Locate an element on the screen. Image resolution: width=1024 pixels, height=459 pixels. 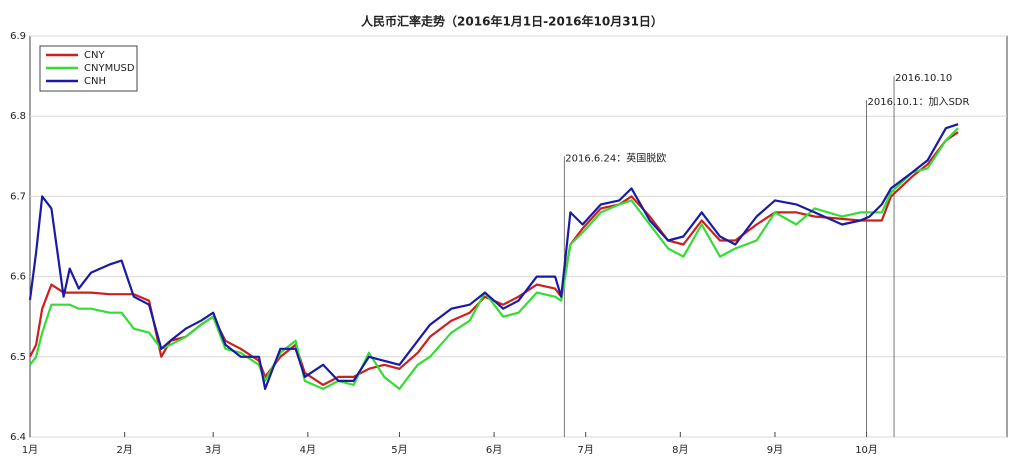
x-tick-label: 7月 is located at coordinates (585, 450).